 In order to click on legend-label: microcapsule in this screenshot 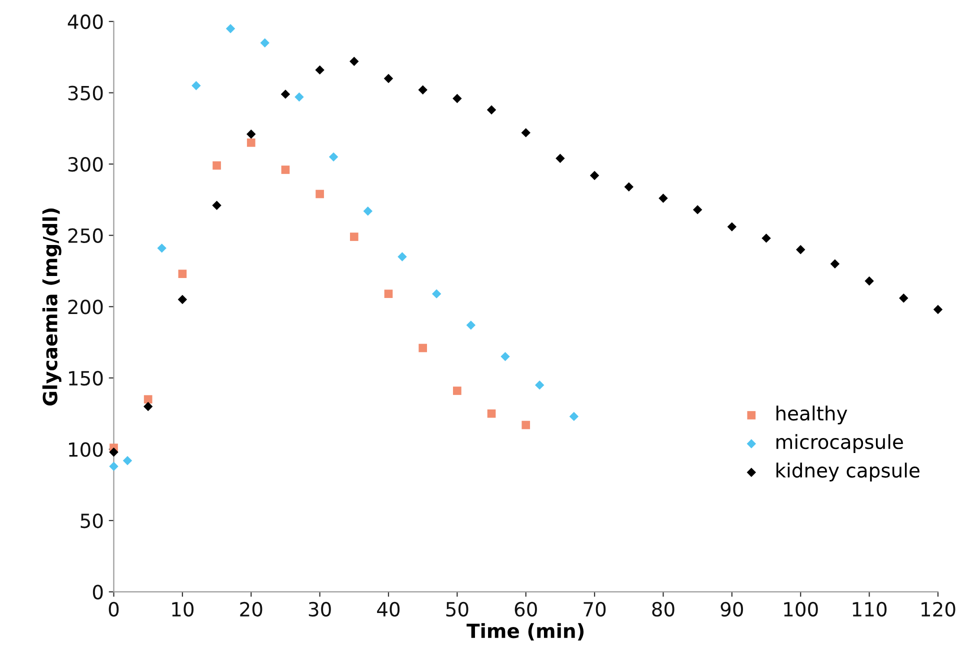, I will do `click(839, 443)`.